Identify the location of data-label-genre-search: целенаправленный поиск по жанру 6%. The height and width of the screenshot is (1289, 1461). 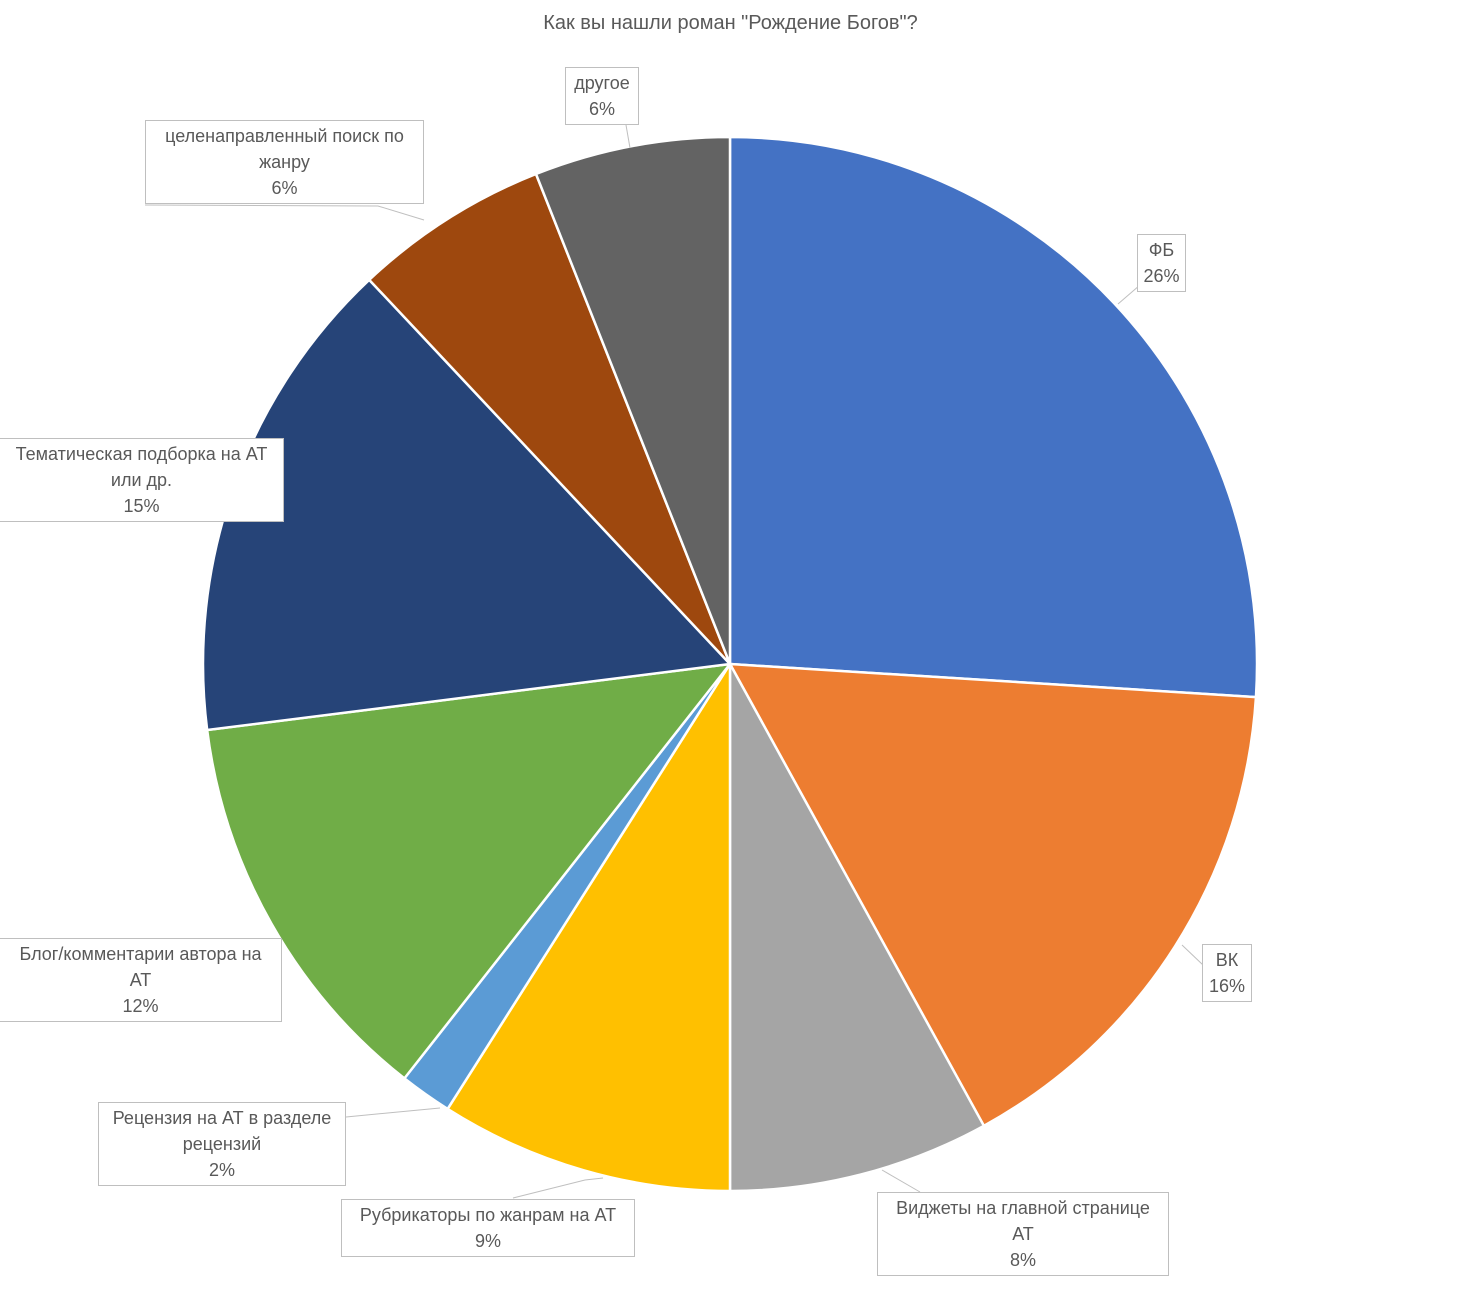
(284, 162).